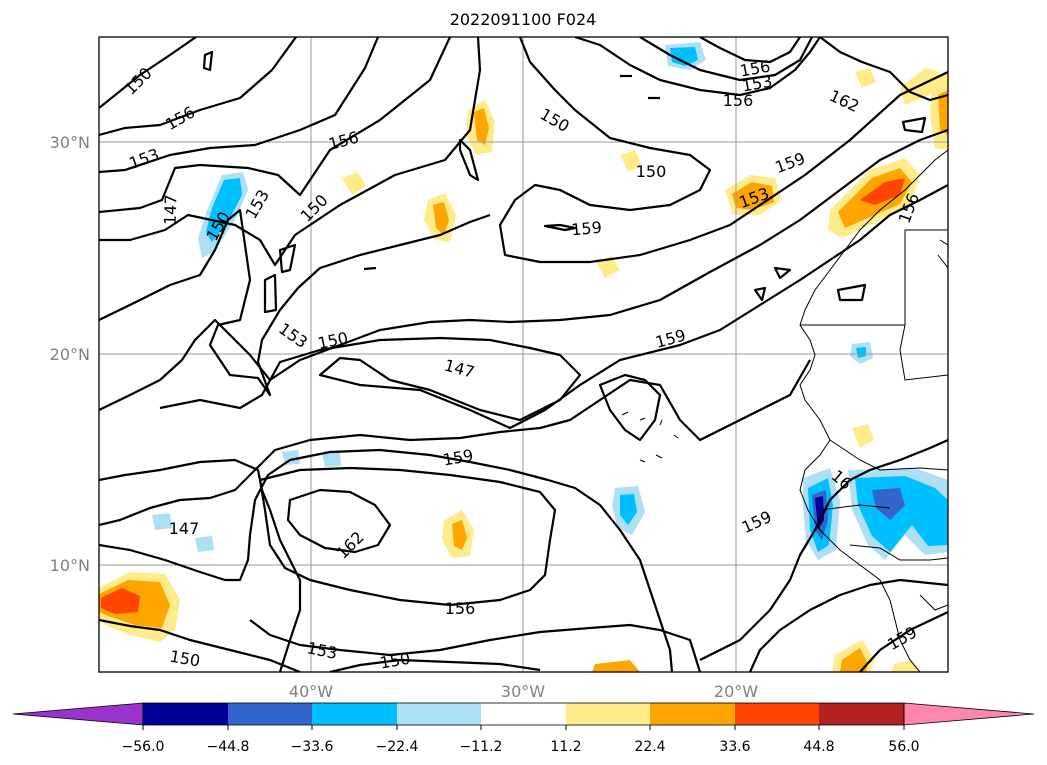 This screenshot has height=765, width=1047. I want to click on lat-label-20n: 20°N, so click(70, 354).